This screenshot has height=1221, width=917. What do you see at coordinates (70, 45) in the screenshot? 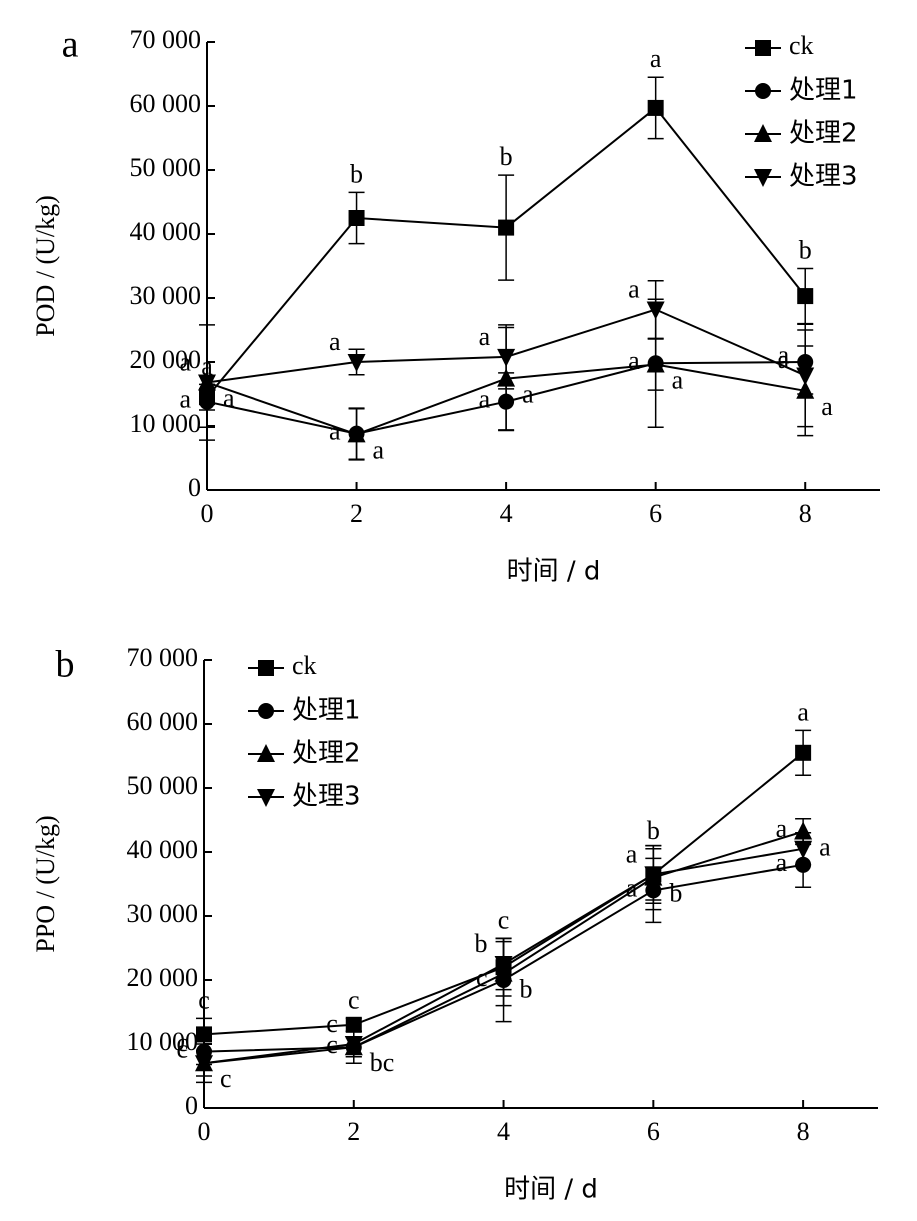
I see `panel-label: a` at bounding box center [70, 45].